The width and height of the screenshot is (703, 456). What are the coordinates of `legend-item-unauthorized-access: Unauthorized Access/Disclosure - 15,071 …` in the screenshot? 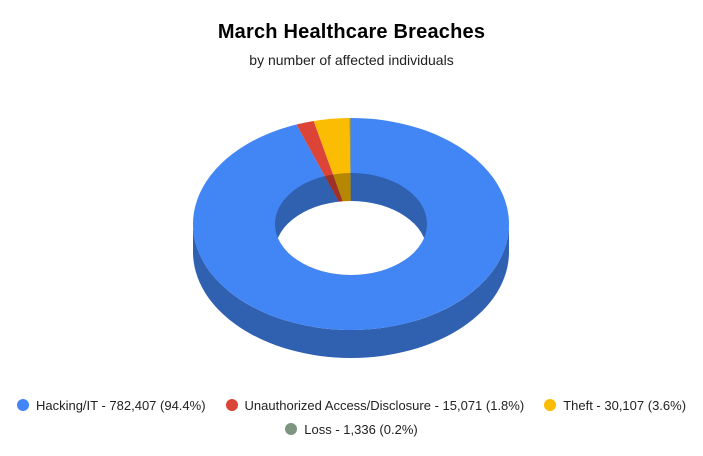 It's located at (375, 405).